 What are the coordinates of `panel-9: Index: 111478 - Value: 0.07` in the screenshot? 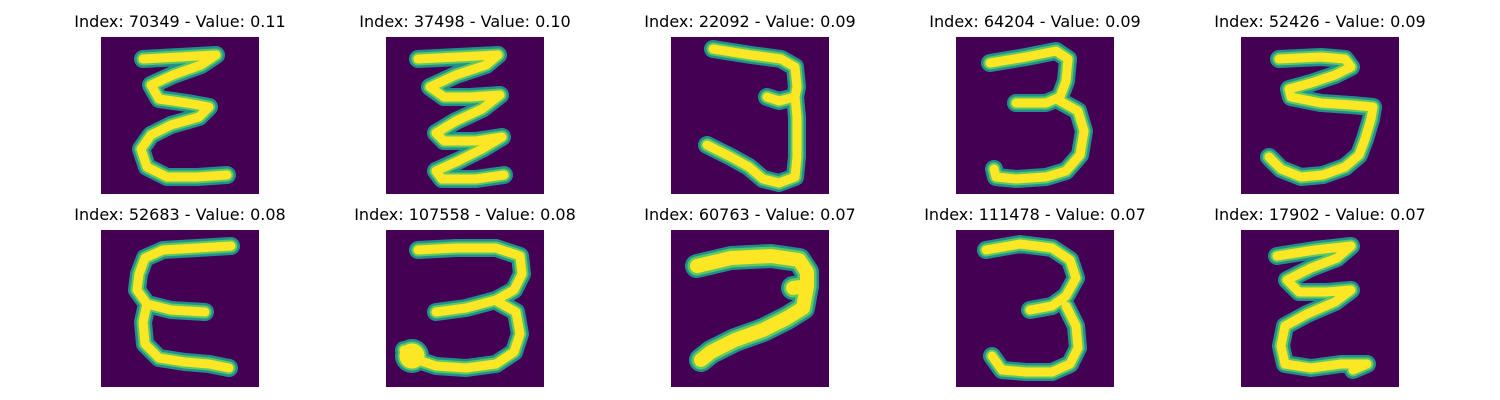 It's located at (1035, 296).